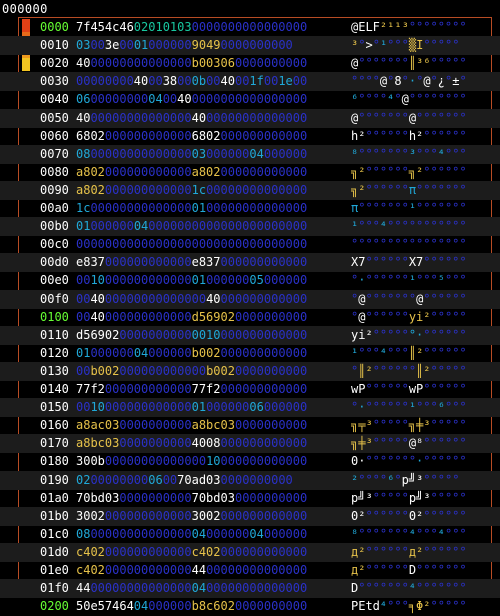  What do you see at coordinates (412, 45) in the screenshot?
I see `ascii-column: ³°>°¹°°°▒I°°°°°` at bounding box center [412, 45].